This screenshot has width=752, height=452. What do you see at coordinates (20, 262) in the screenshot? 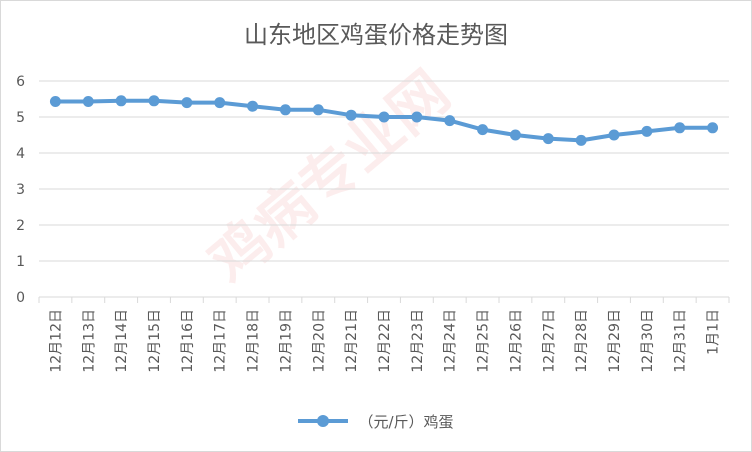
I see `y-tick-label: 1` at bounding box center [20, 262].